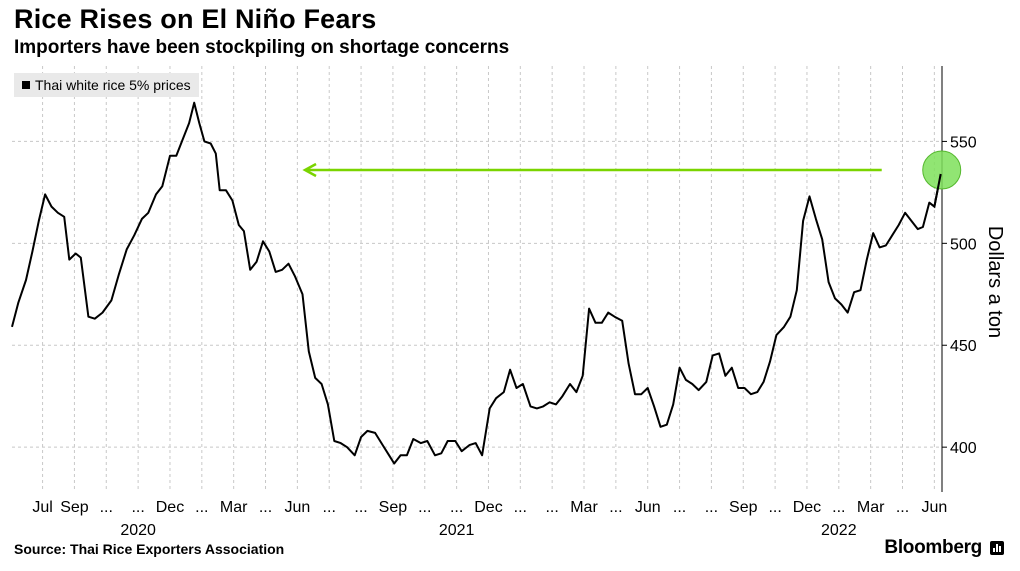 This screenshot has height=571, width=1020. What do you see at coordinates (309, 170) in the screenshot?
I see `arrow-head` at bounding box center [309, 170].